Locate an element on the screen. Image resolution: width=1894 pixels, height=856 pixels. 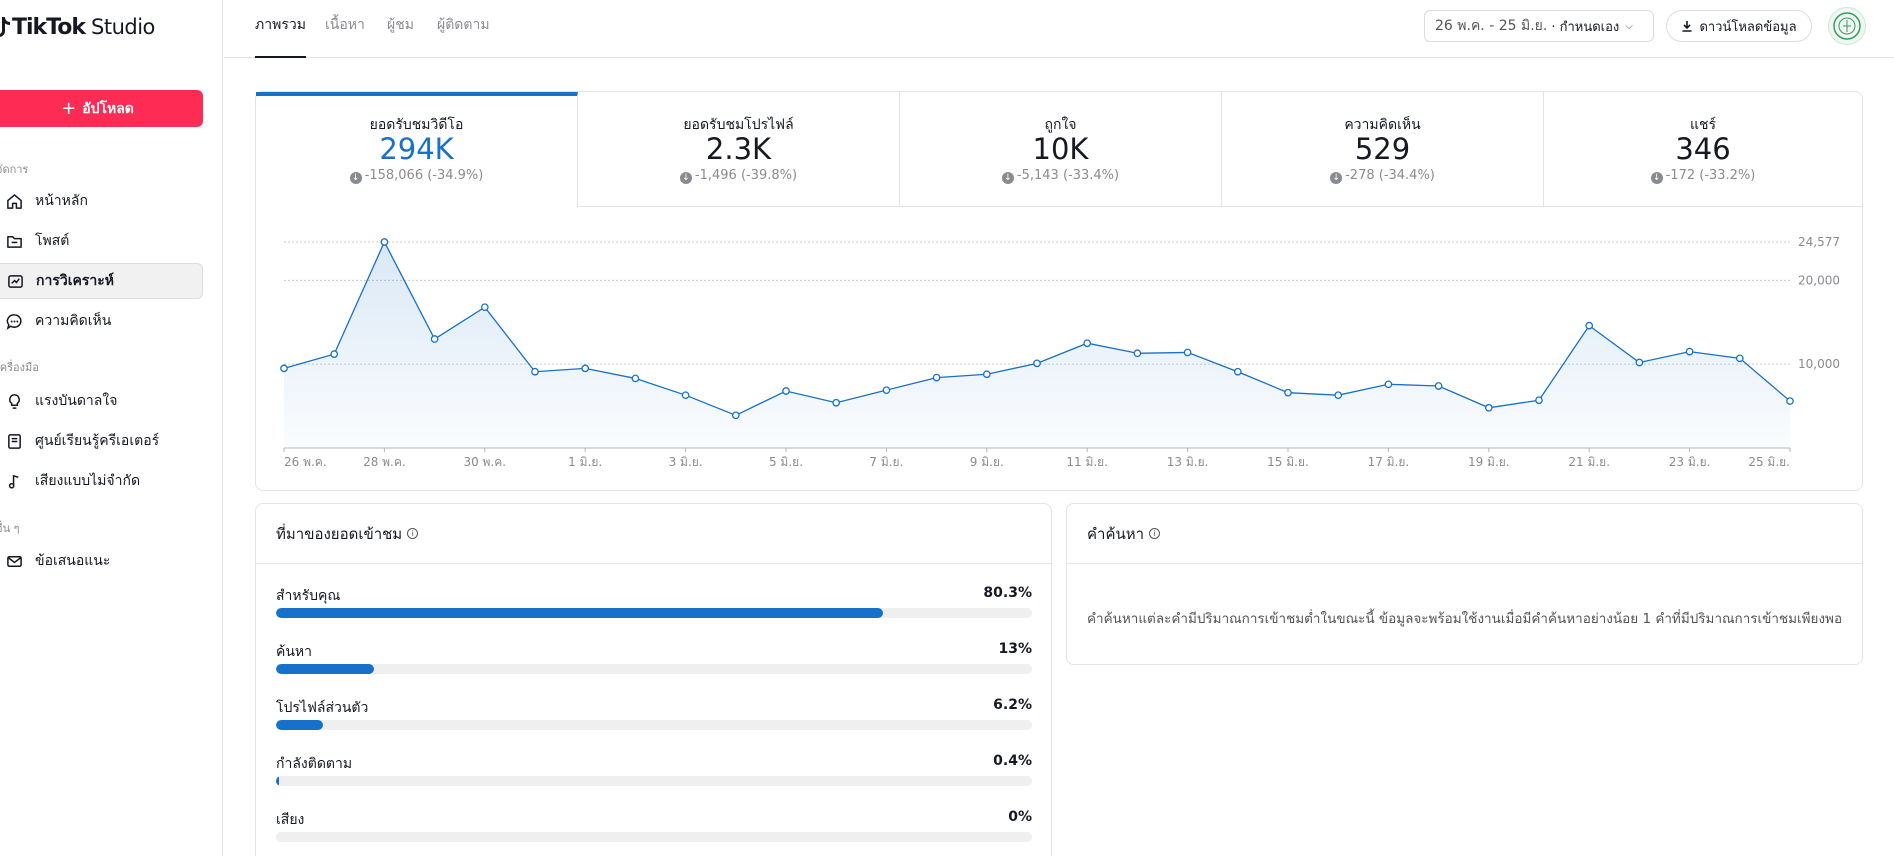
traffic-source-percent: 0.4% is located at coordinates (1012, 761).